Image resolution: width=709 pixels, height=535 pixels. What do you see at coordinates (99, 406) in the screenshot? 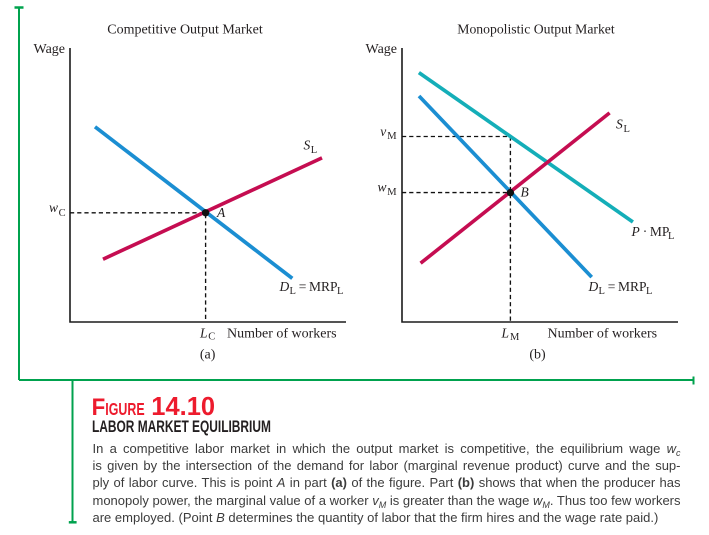
I see `svg-text: F` at bounding box center [99, 406].